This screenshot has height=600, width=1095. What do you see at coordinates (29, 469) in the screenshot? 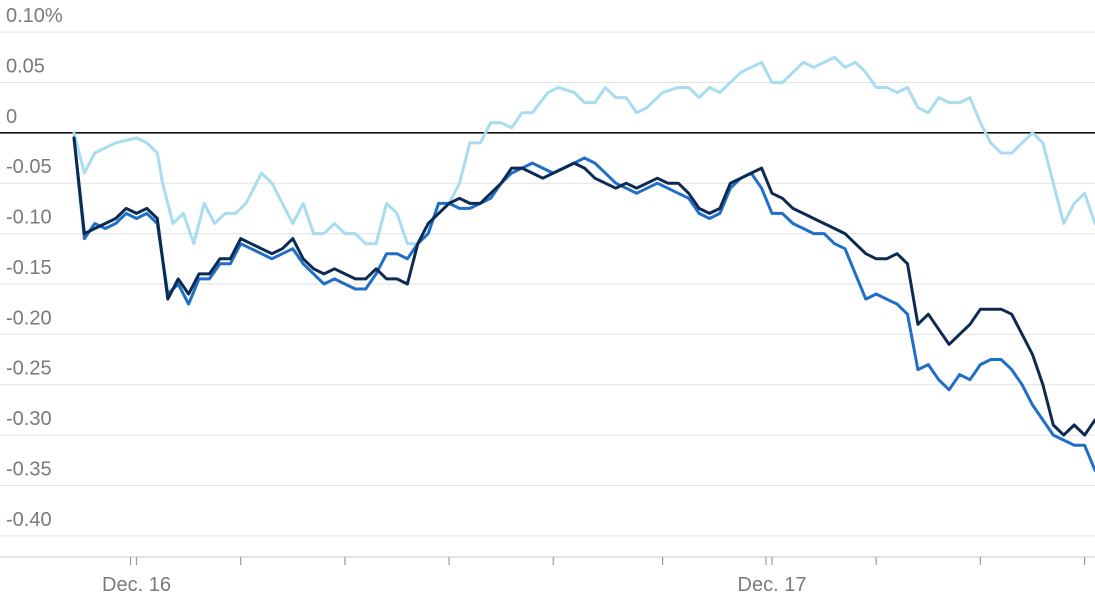
I see `y-tick-label: -0.35` at bounding box center [29, 469].